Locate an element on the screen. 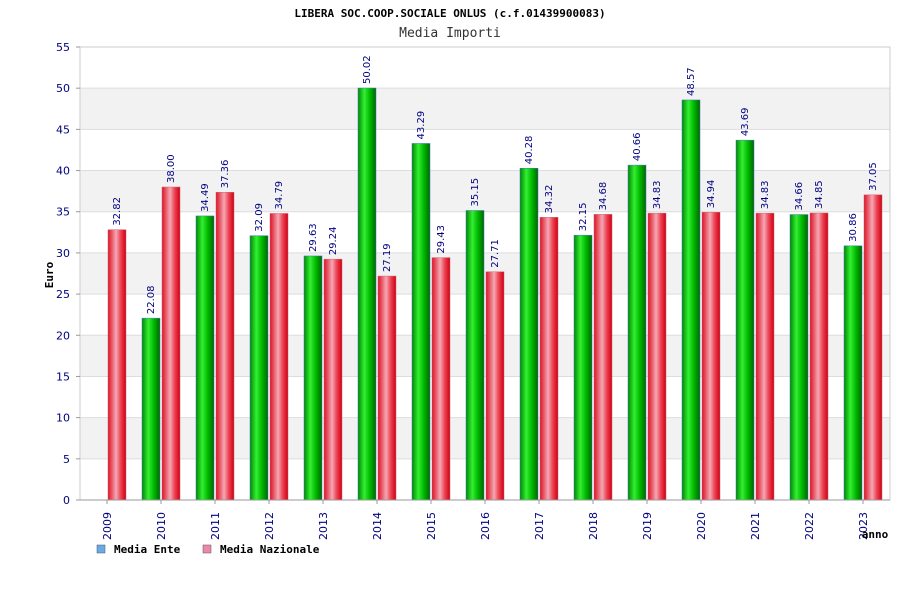  y-tick-label: 50 is located at coordinates (63, 88).